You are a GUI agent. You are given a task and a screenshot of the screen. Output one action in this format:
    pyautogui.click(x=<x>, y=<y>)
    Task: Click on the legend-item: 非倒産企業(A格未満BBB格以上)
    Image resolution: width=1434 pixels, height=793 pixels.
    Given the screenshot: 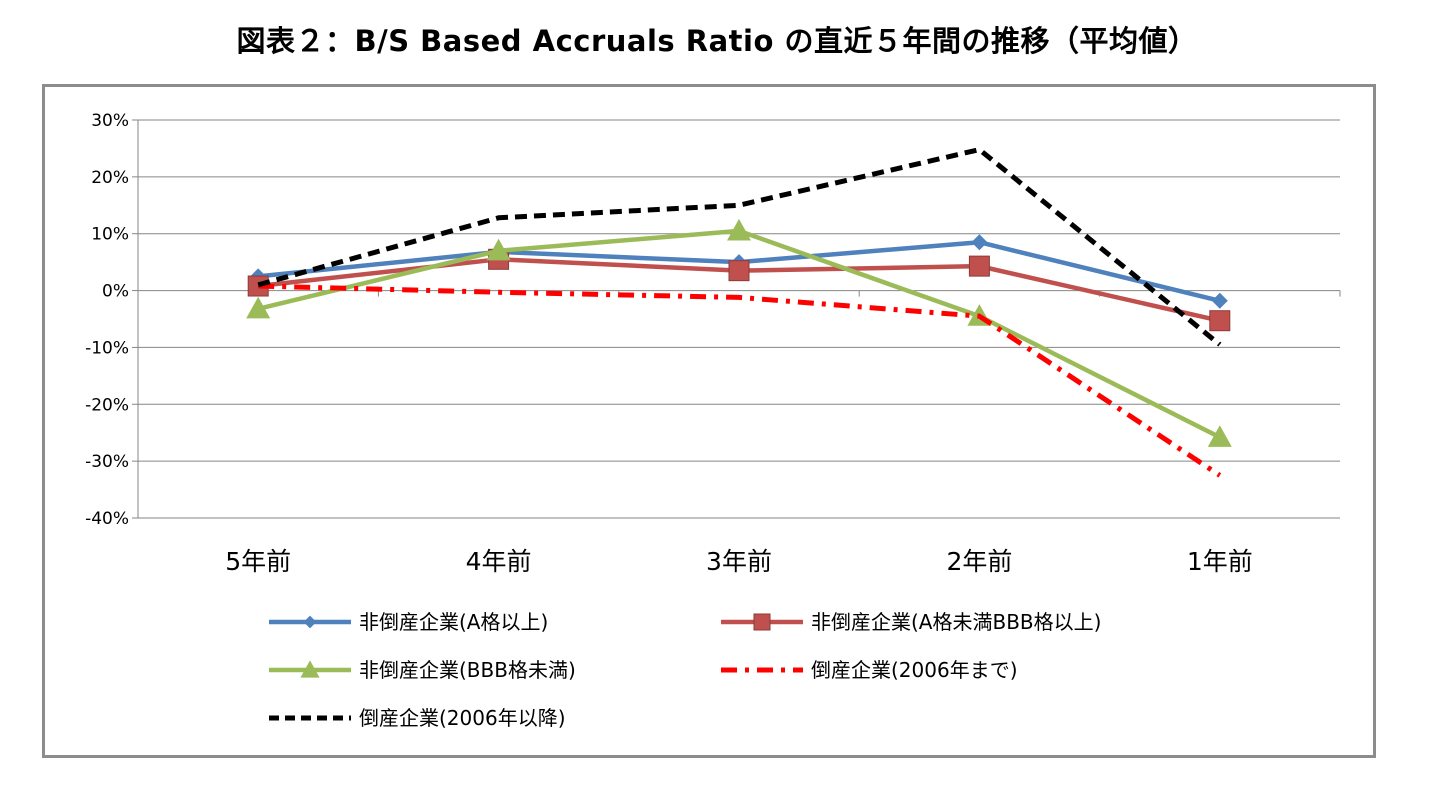 What is the action you would take?
    pyautogui.click(x=911, y=622)
    